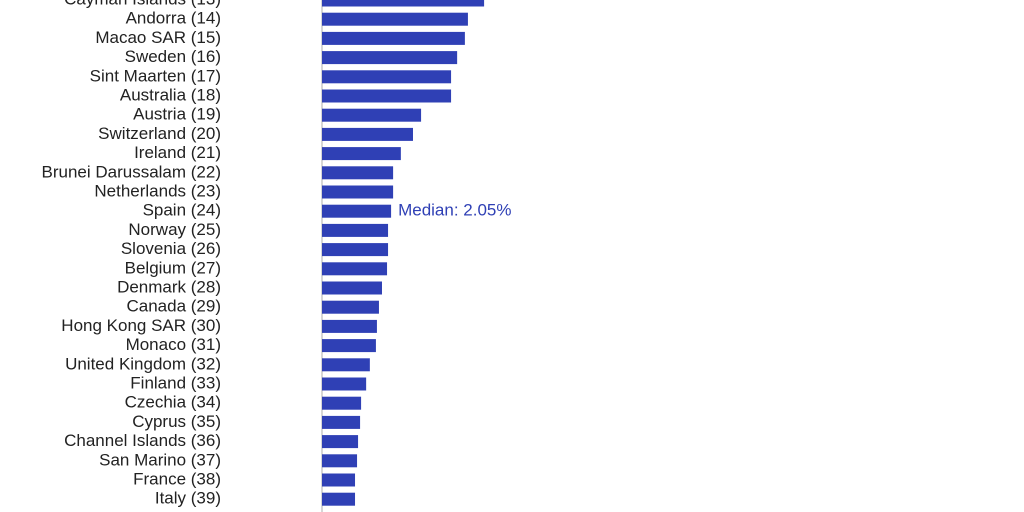  Describe the element at coordinates (174, 229) in the screenshot. I see `category-label: Norway (25)` at that location.